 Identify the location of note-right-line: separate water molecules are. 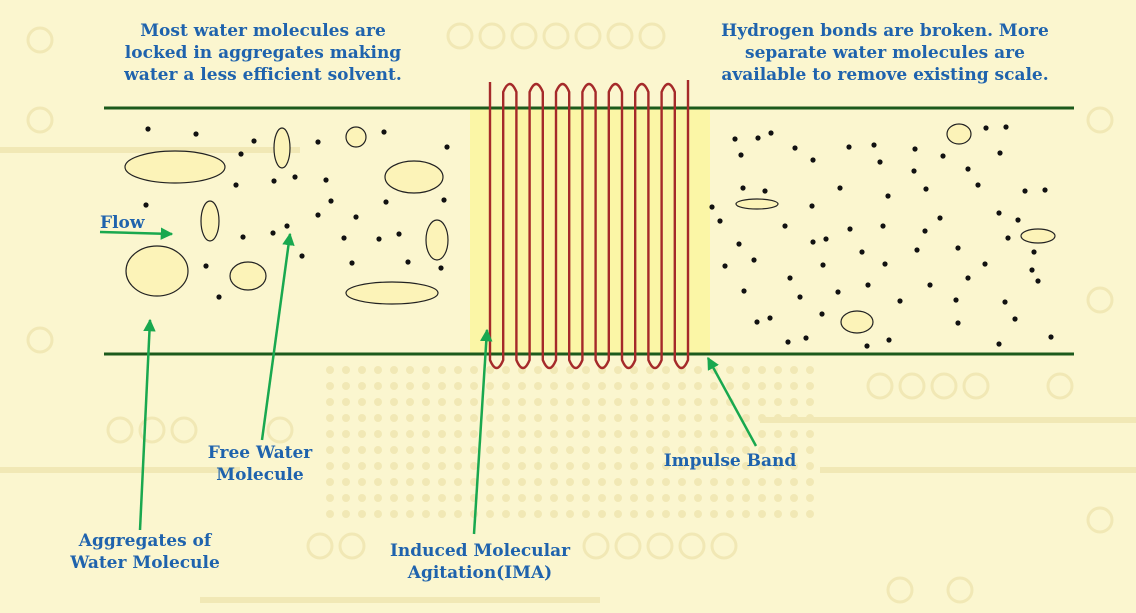
(885, 53).